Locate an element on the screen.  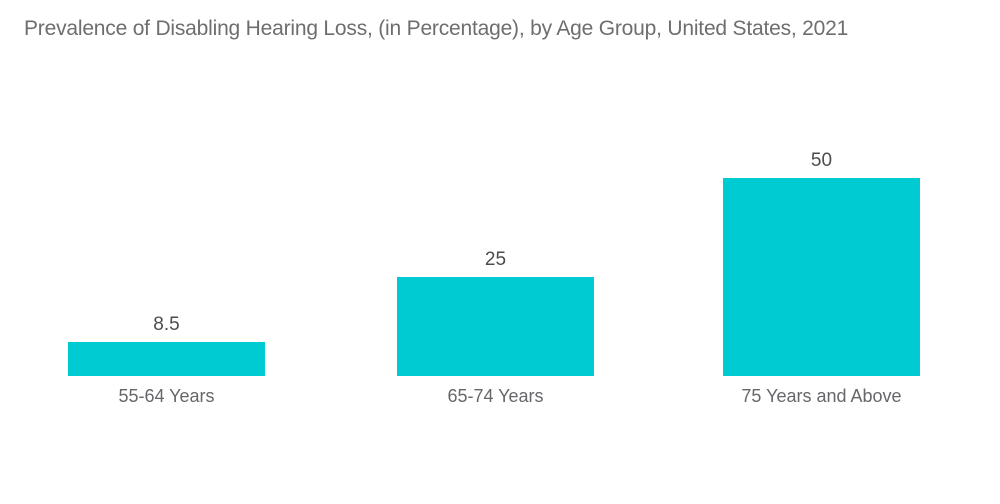
bar-75-years-and-above is located at coordinates (821, 277).